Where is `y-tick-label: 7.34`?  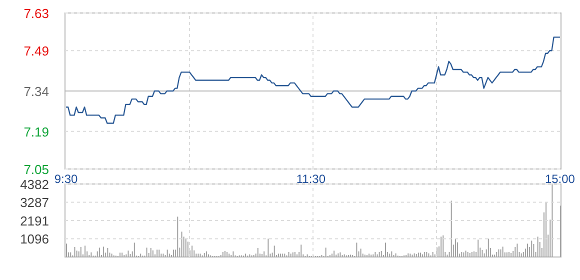
y-tick-label: 7.34 is located at coordinates (36, 91).